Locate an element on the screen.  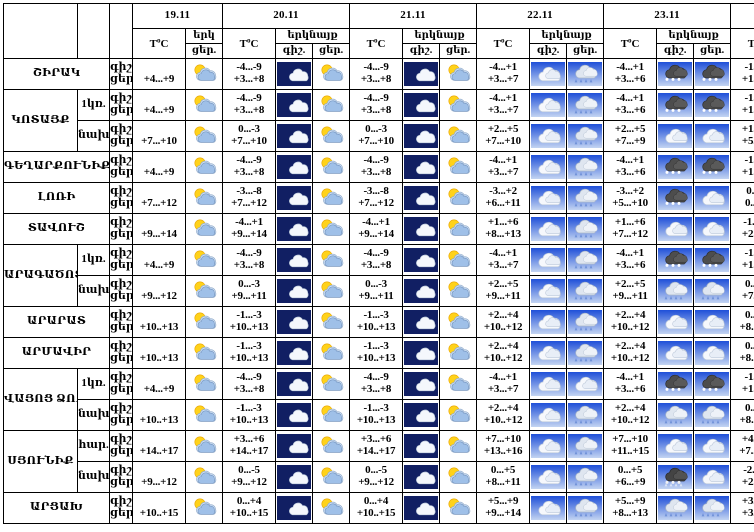
day-temp: +2...+7 is located at coordinates (747, 234).